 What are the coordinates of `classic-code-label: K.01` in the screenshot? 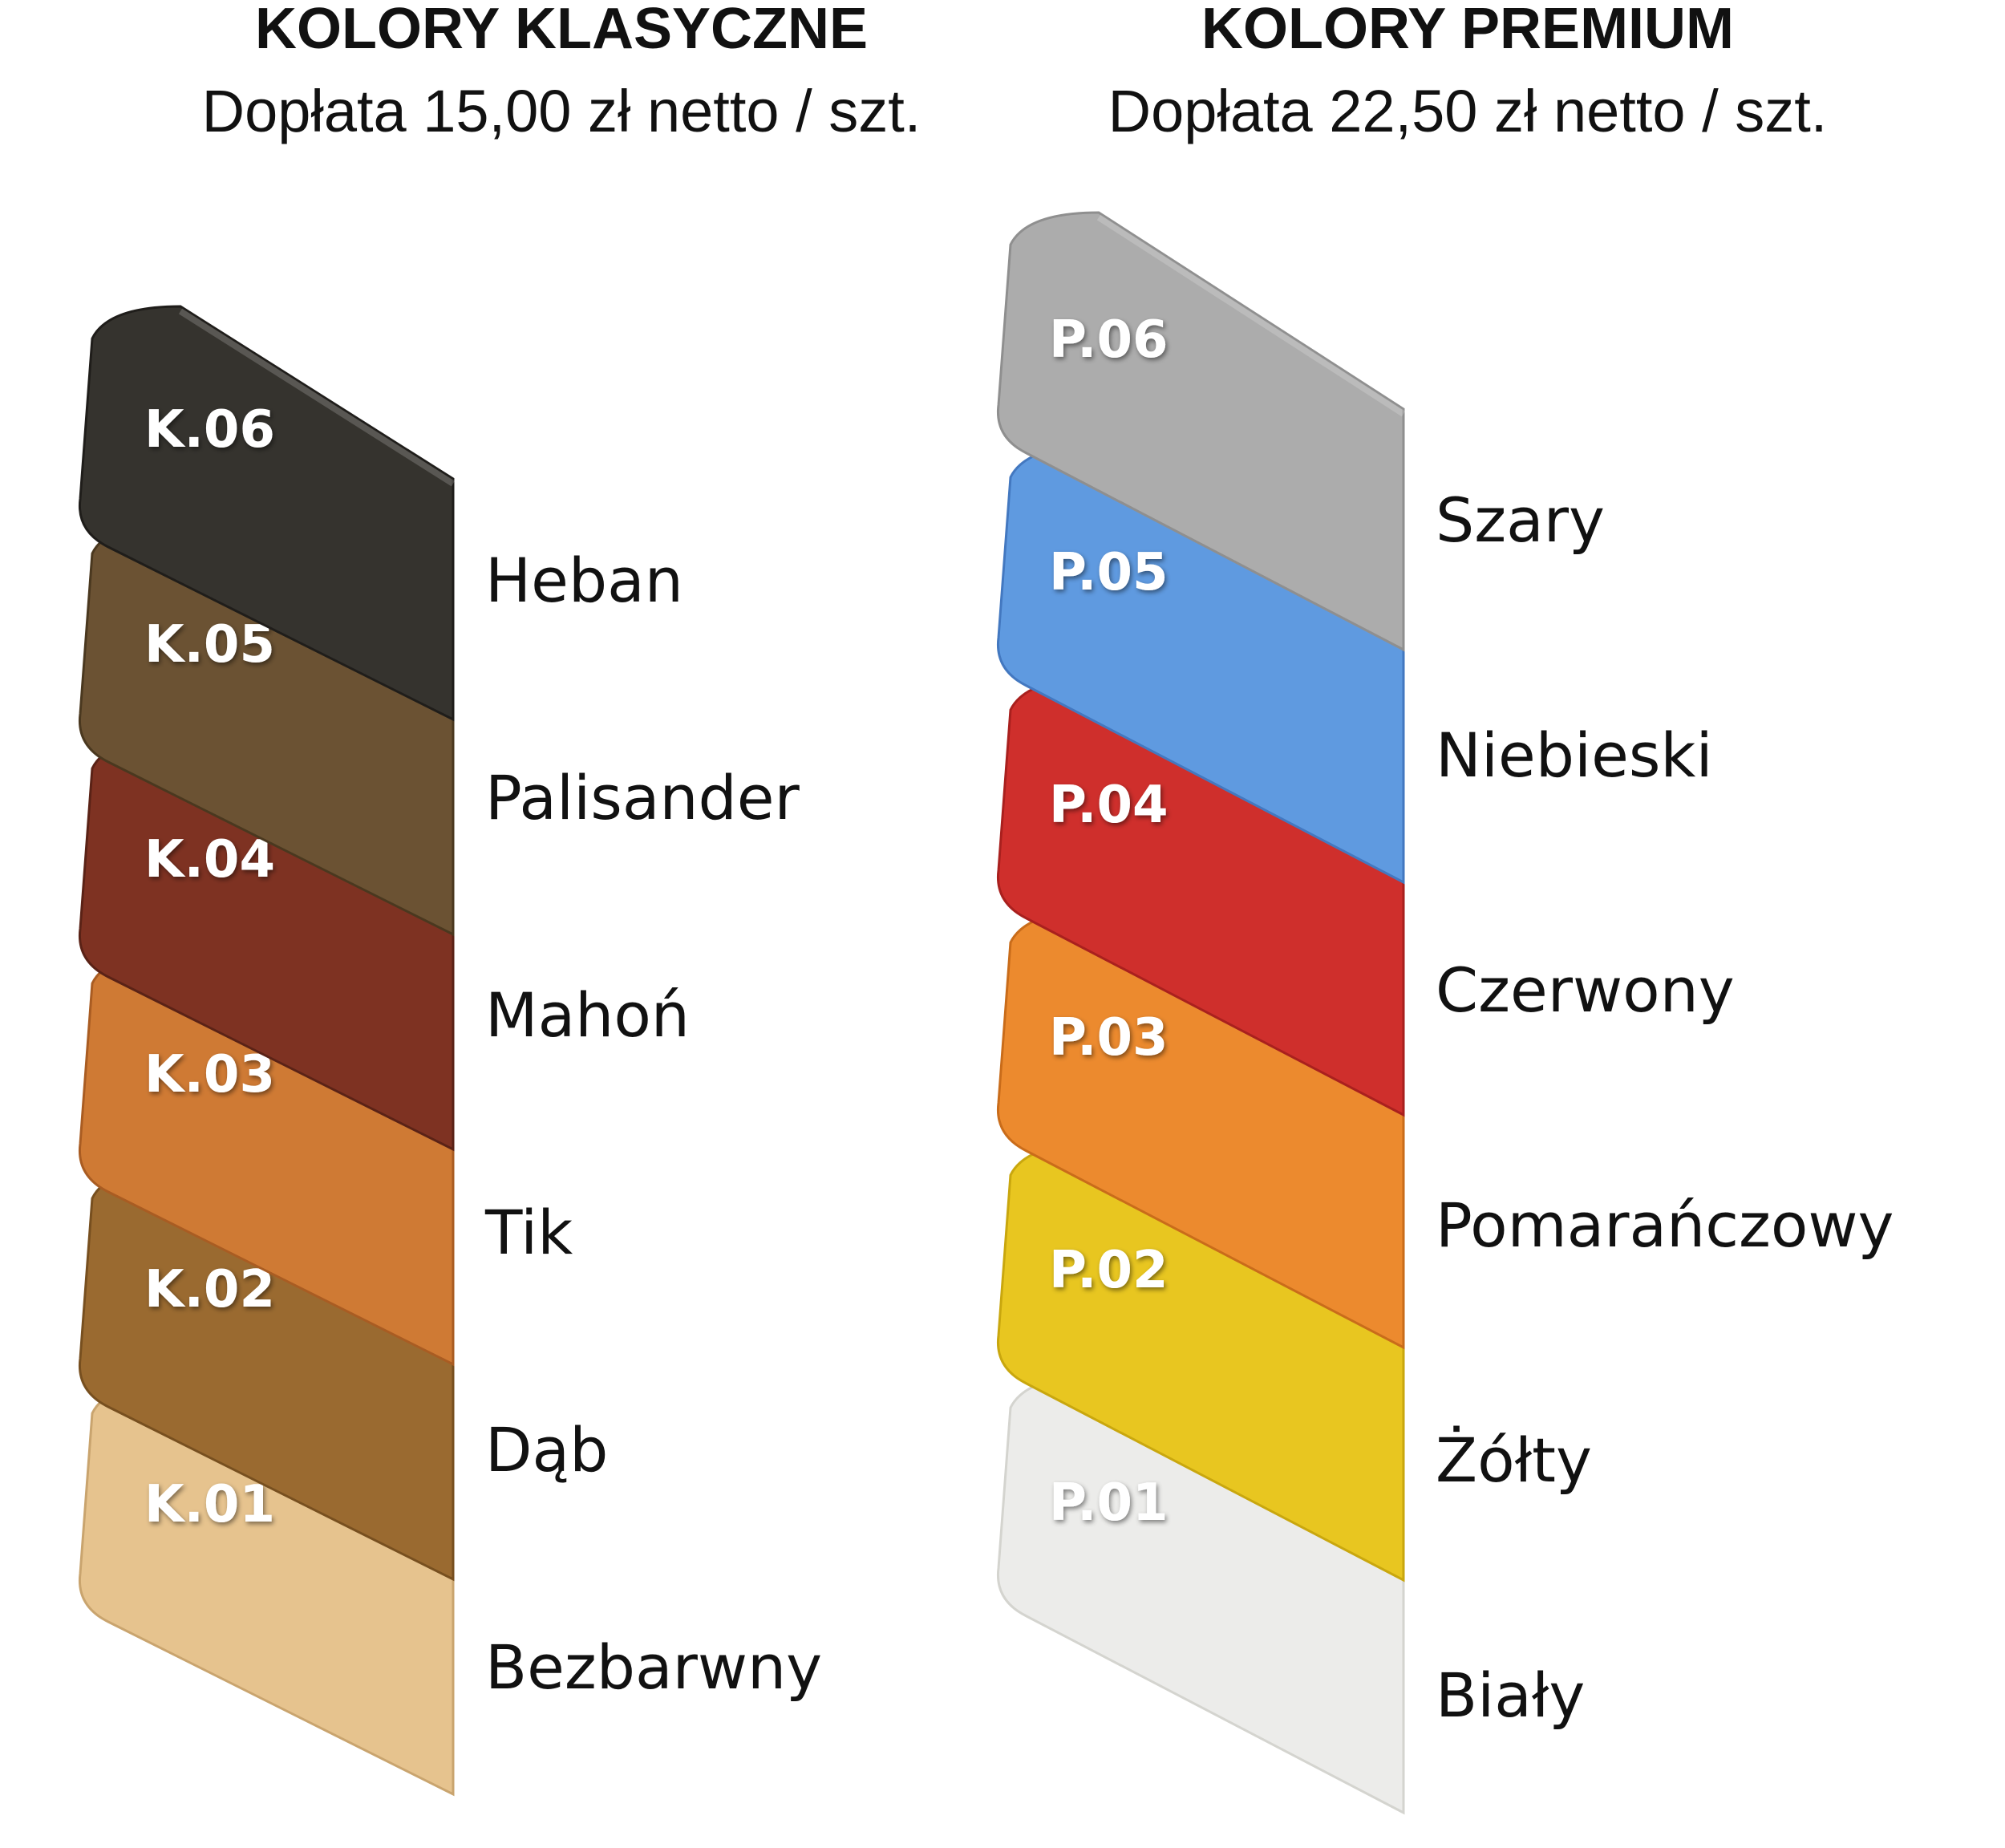 It's located at (209, 1504).